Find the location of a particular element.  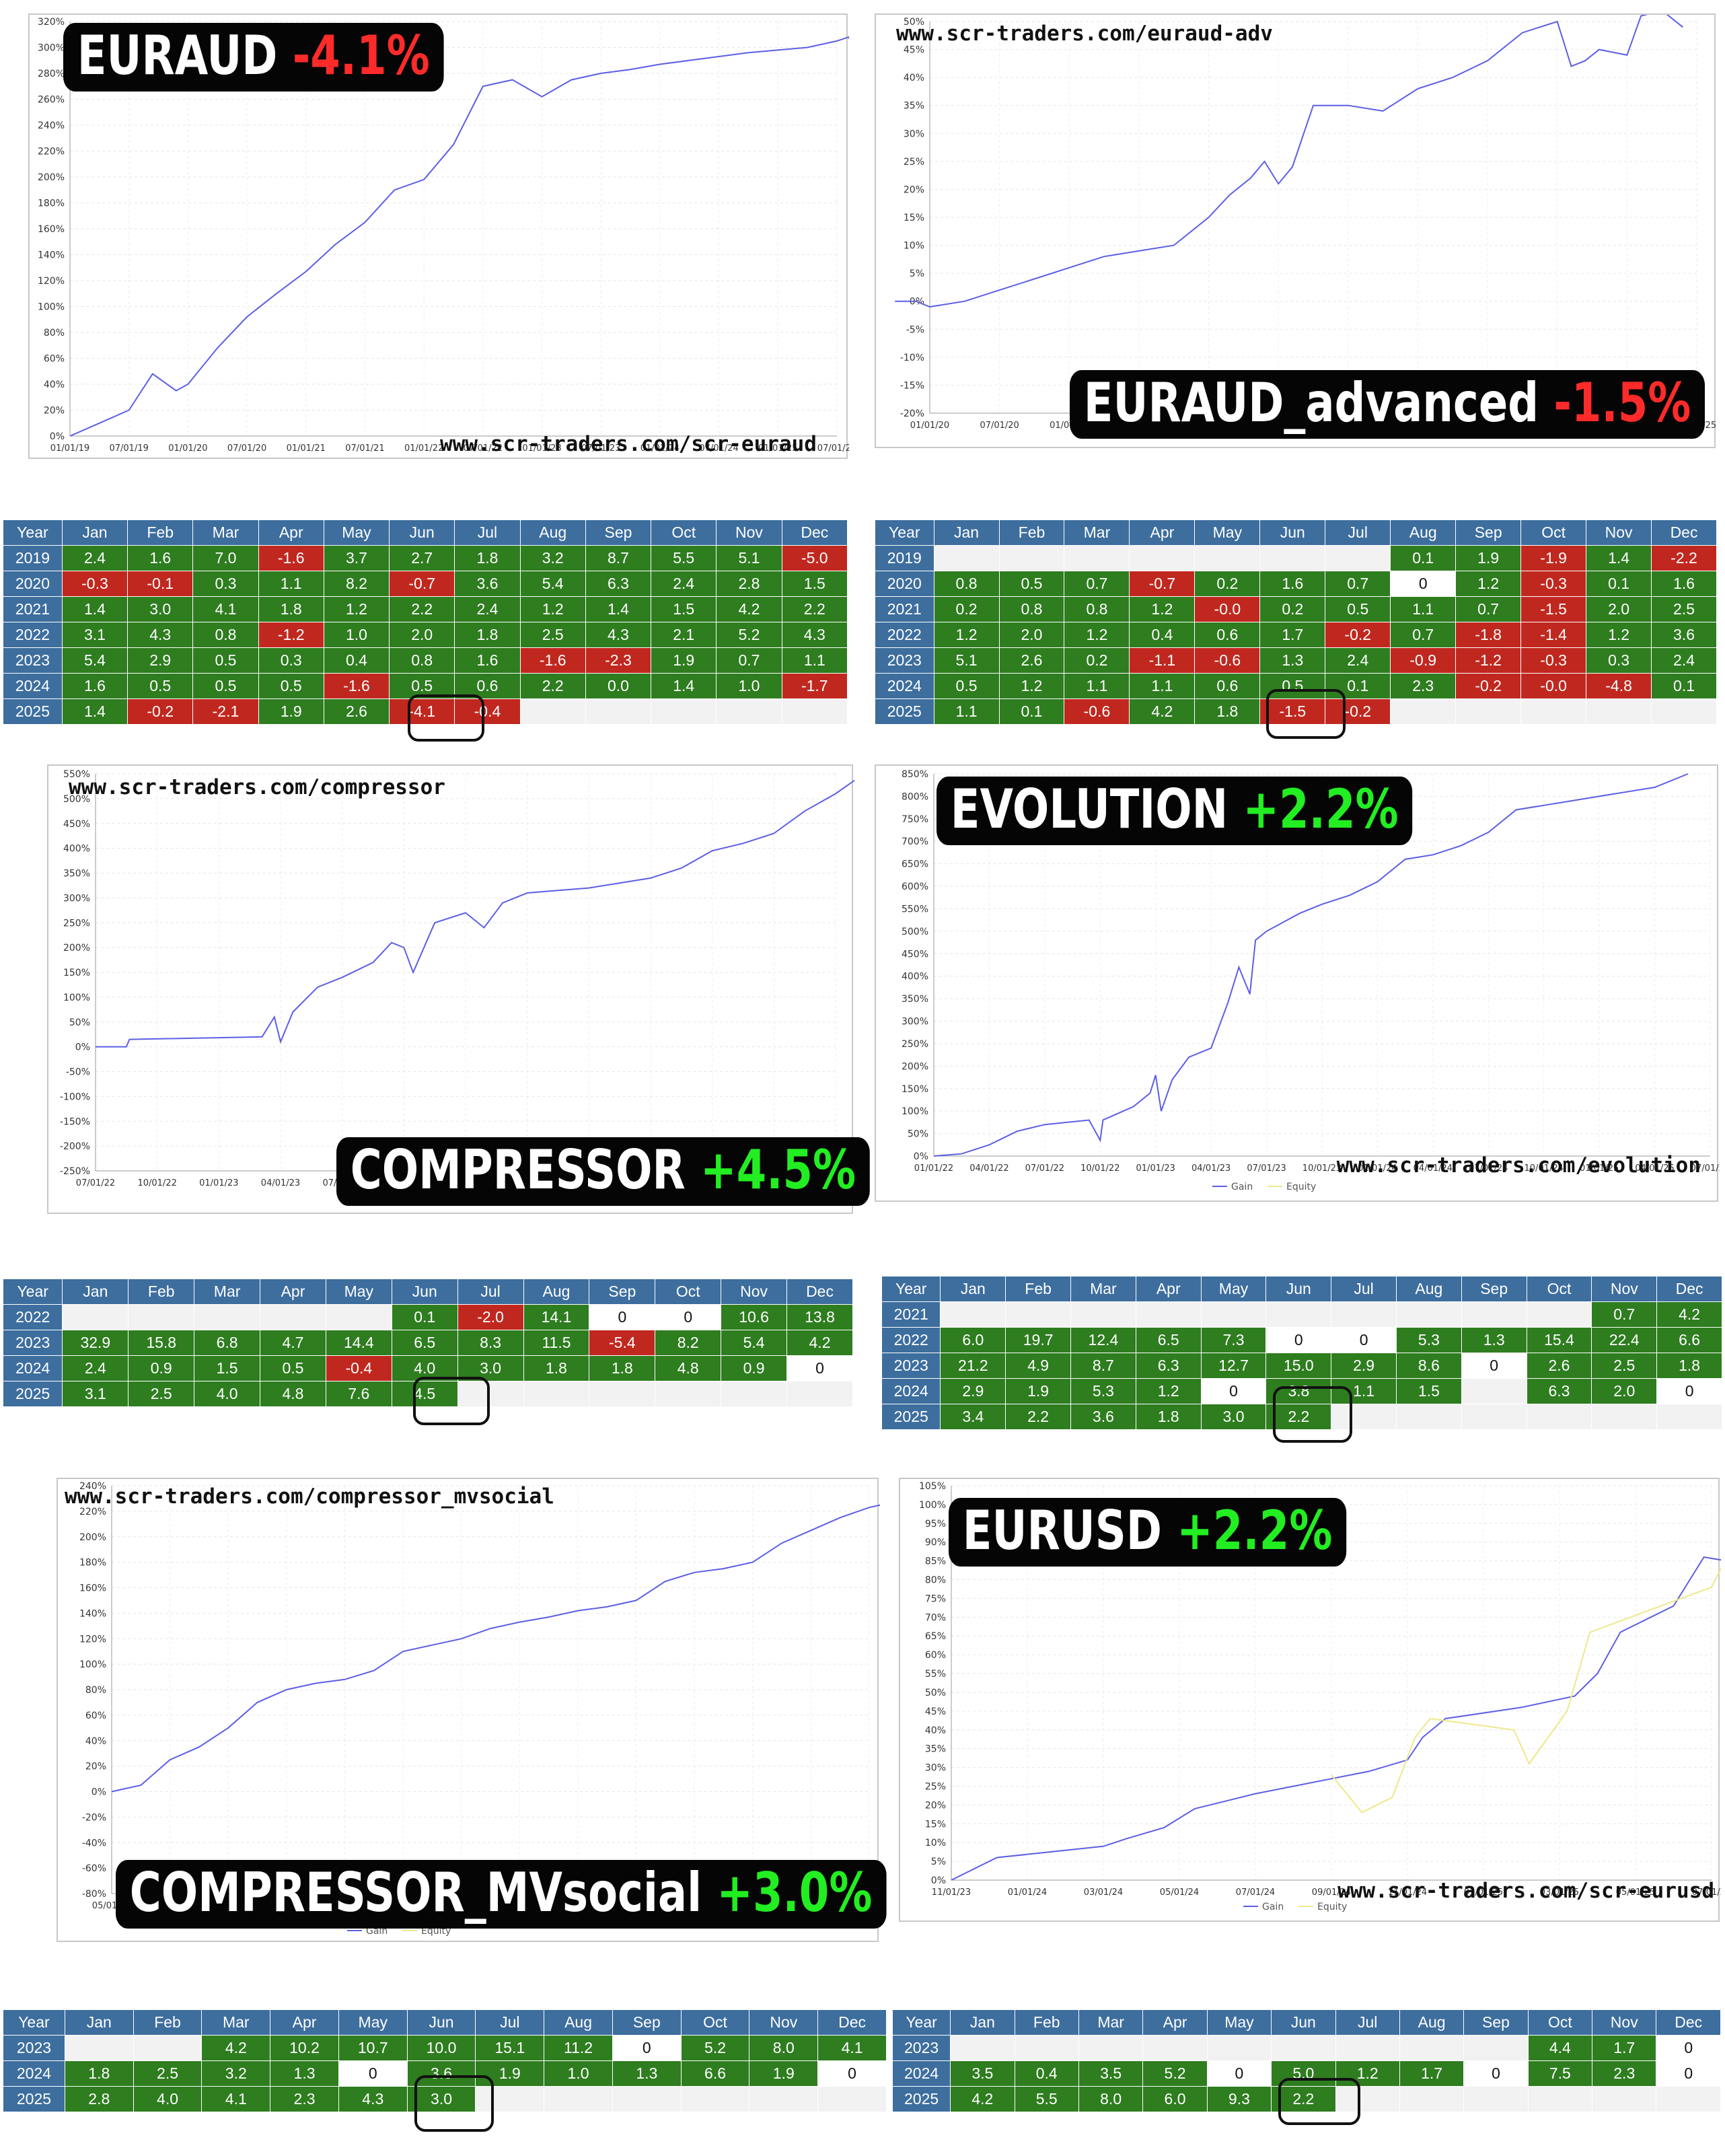

badge-change: +3.0% is located at coordinates (795, 1892).